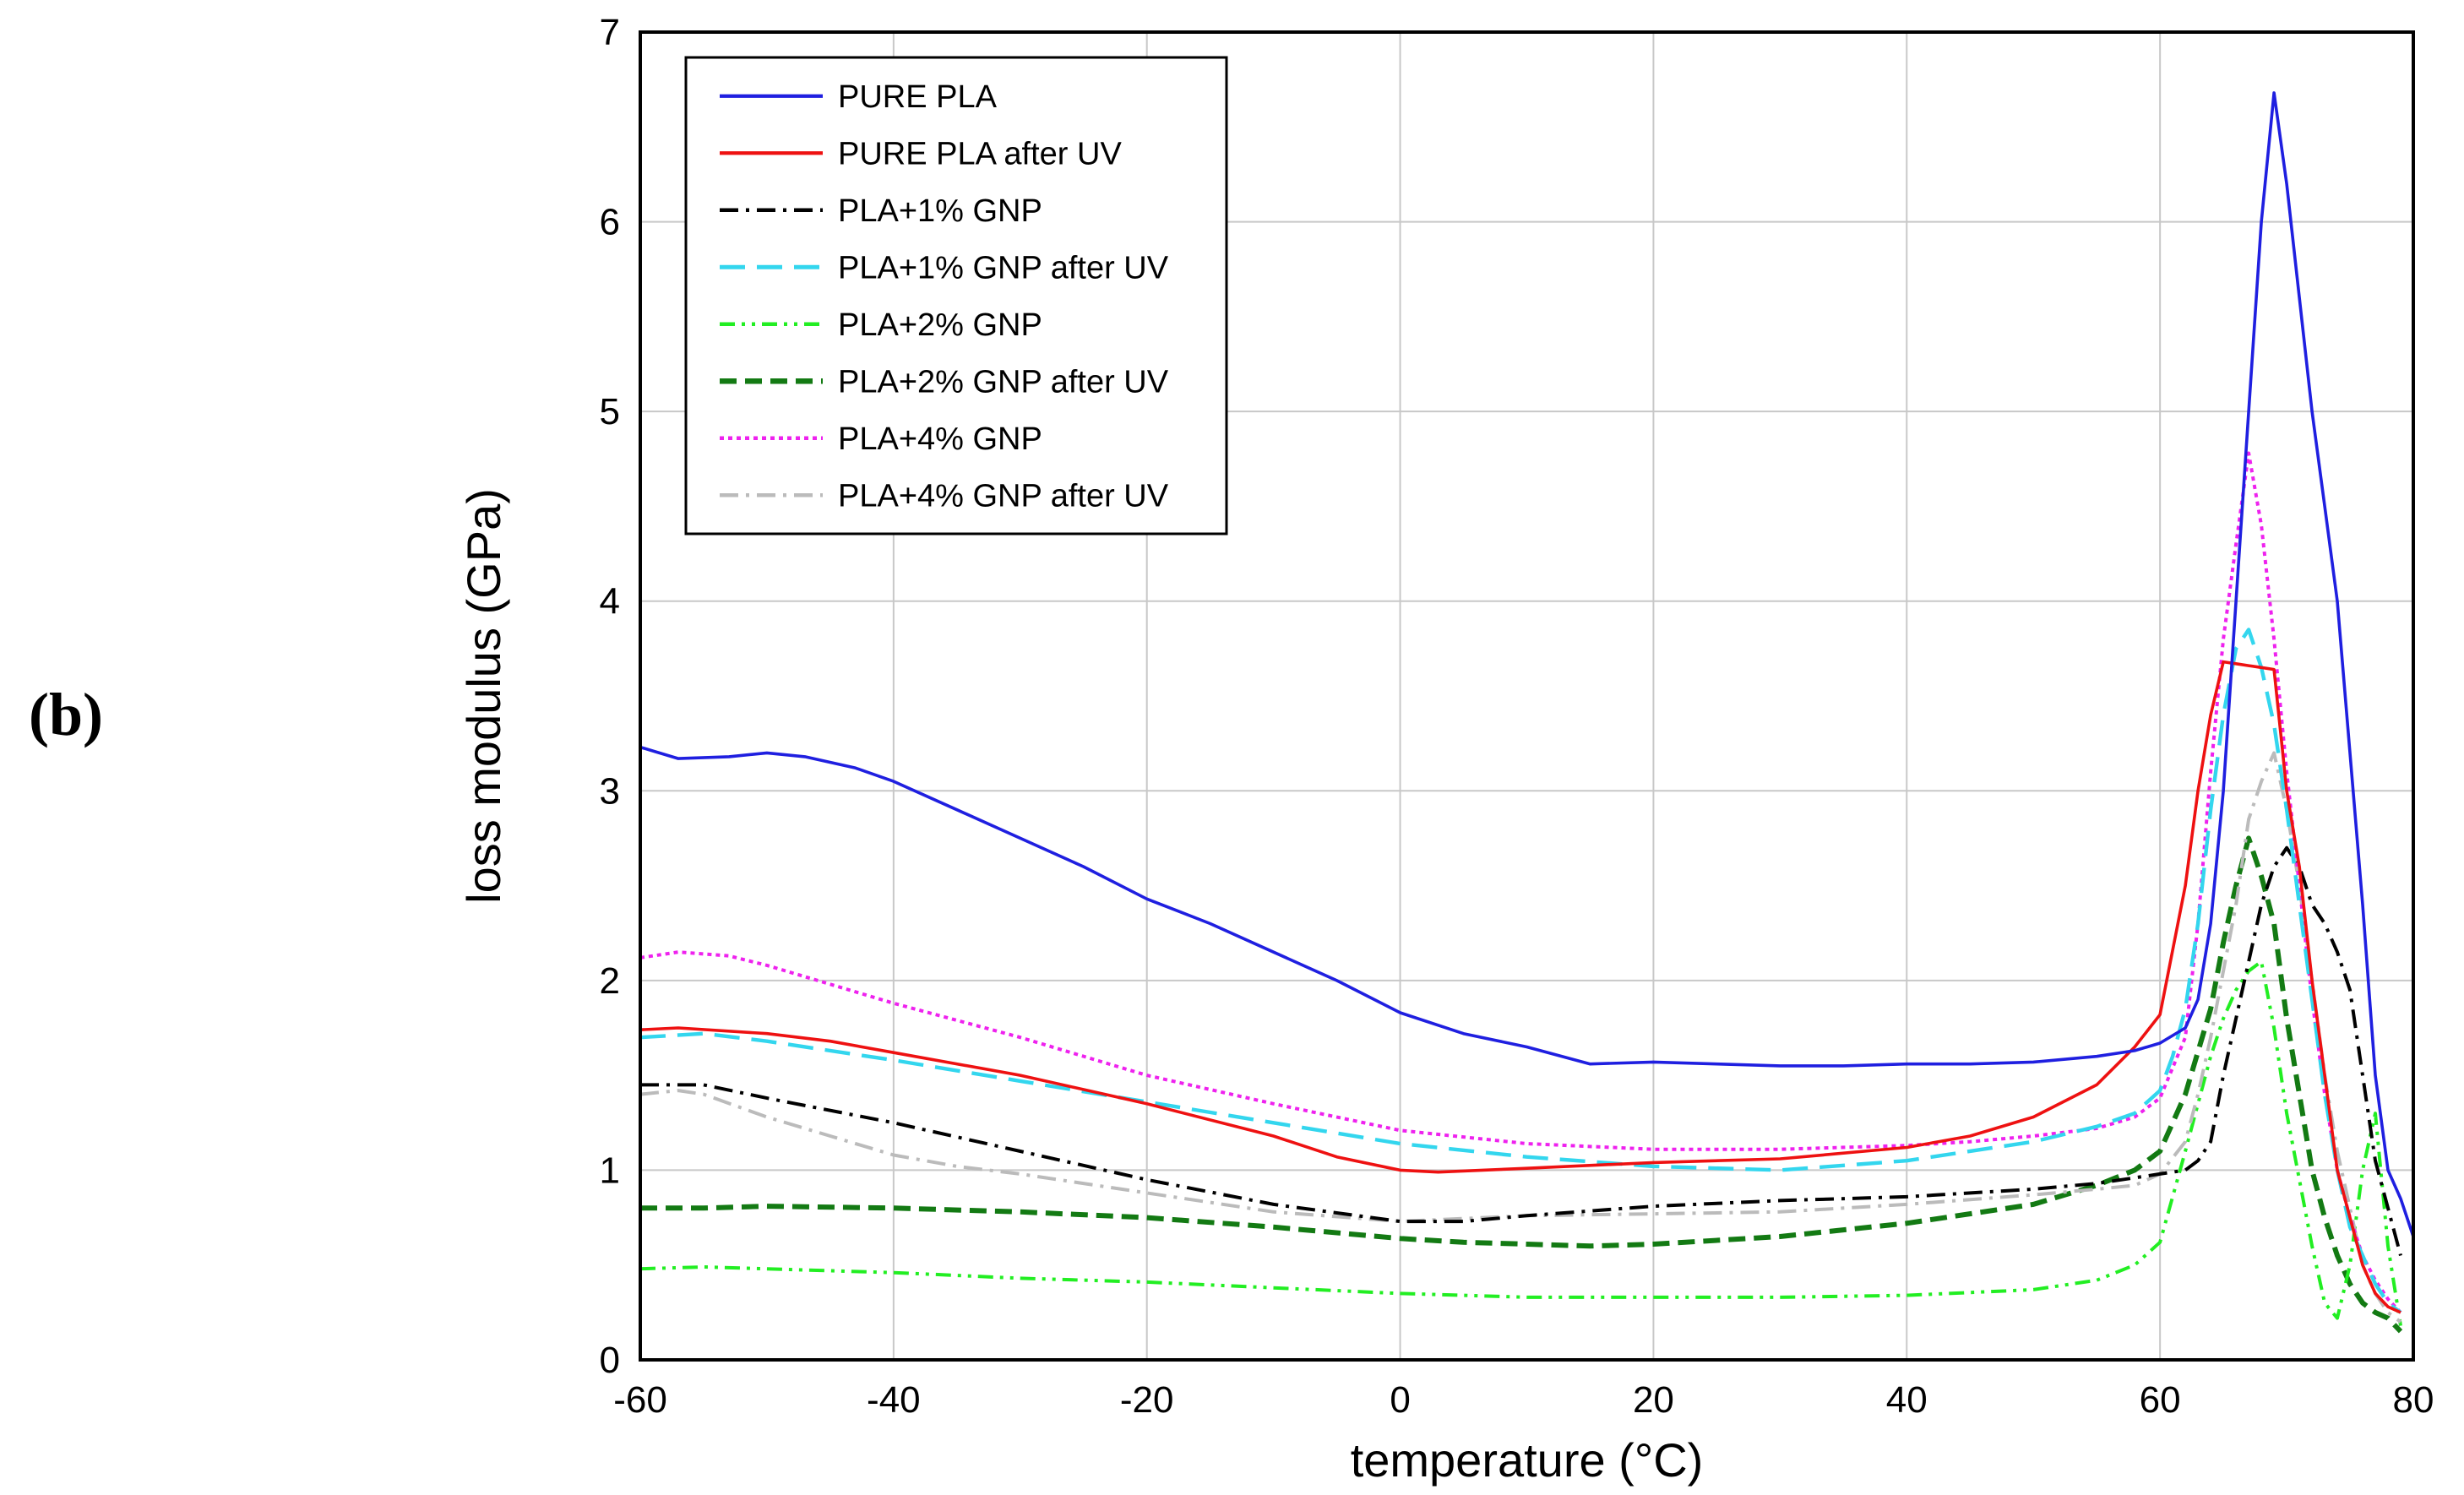 The width and height of the screenshot is (2464, 1495). Describe the element at coordinates (610, 791) in the screenshot. I see `y-tick-label: 3` at that location.